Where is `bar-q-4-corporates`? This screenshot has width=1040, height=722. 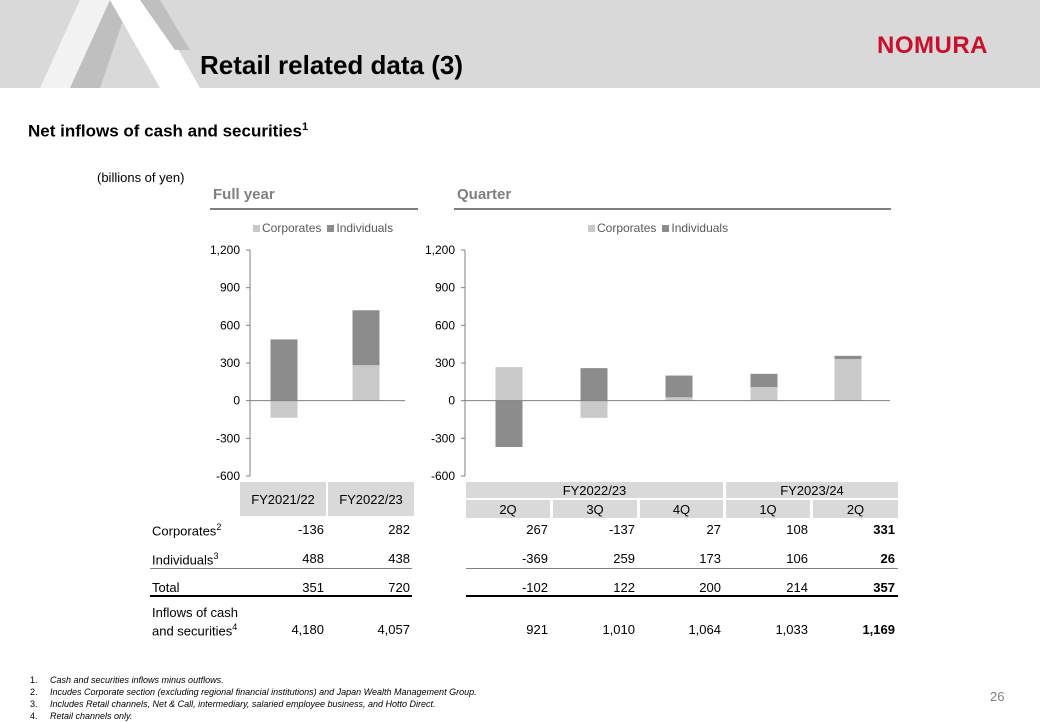
bar-q-4-corporates is located at coordinates (848, 380).